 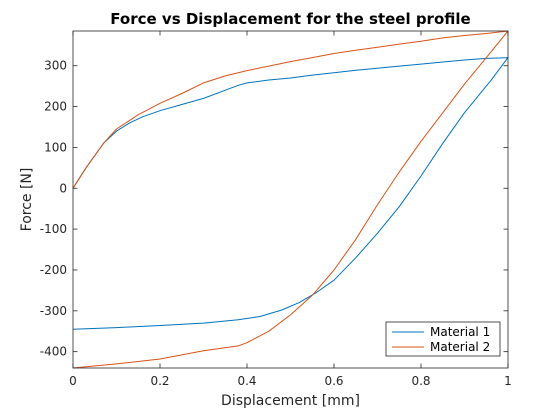 What do you see at coordinates (333, 381) in the screenshot?
I see `x-tick-label: 0.6` at bounding box center [333, 381].